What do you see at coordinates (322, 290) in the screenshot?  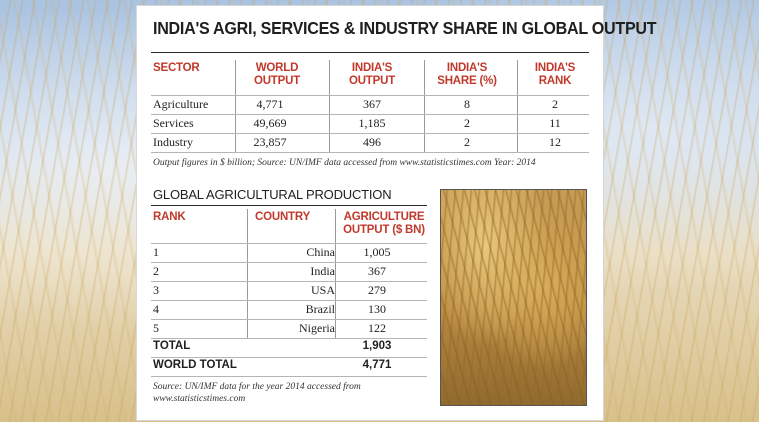 I see `cell-country: USA` at bounding box center [322, 290].